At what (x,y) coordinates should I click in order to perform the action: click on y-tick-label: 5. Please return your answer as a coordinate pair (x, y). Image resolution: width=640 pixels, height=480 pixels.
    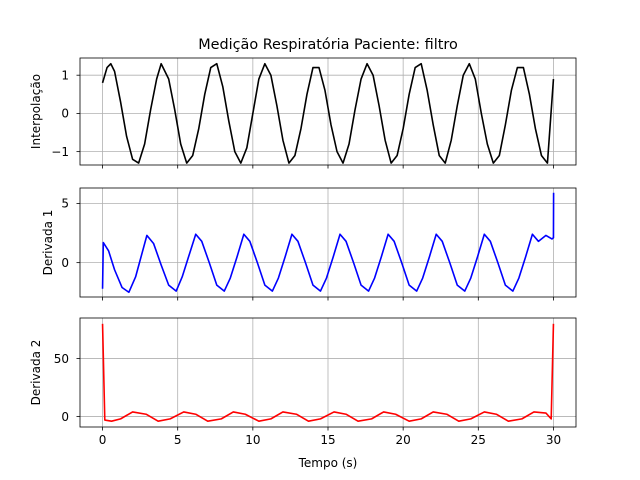
    Looking at the image, I should click on (65, 204).